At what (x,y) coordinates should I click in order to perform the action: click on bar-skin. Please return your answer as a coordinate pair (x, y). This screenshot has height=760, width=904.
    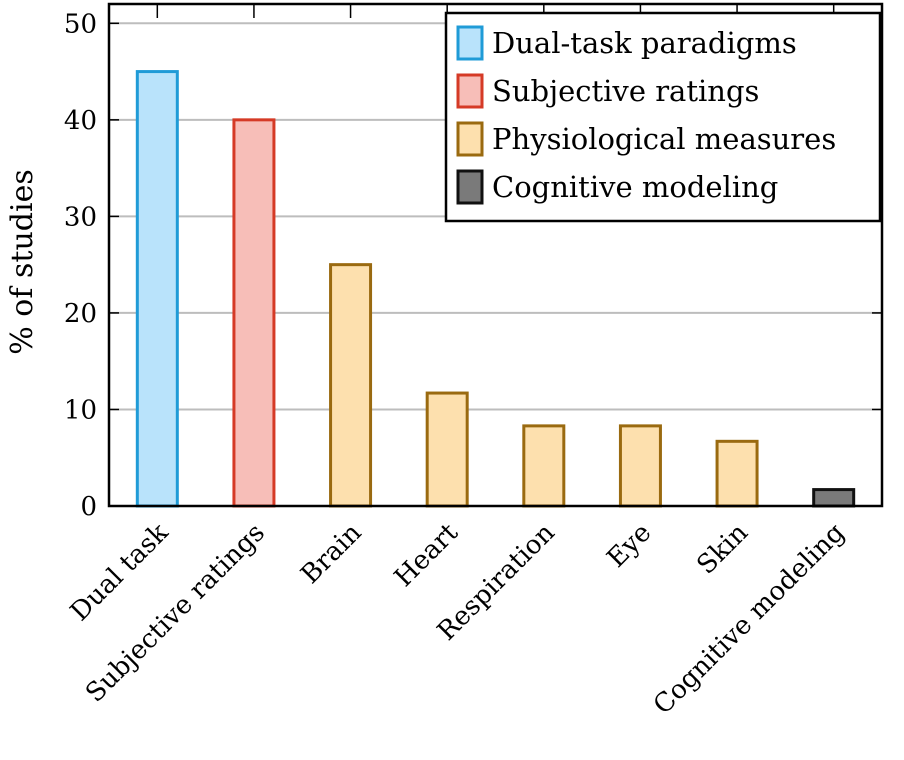
    Looking at the image, I should click on (737, 473).